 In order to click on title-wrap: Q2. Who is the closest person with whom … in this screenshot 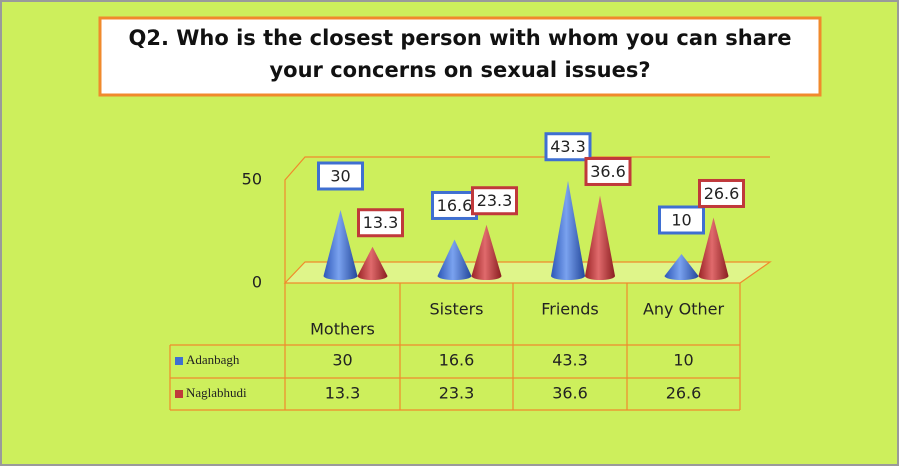, I will do `click(460, 54)`.